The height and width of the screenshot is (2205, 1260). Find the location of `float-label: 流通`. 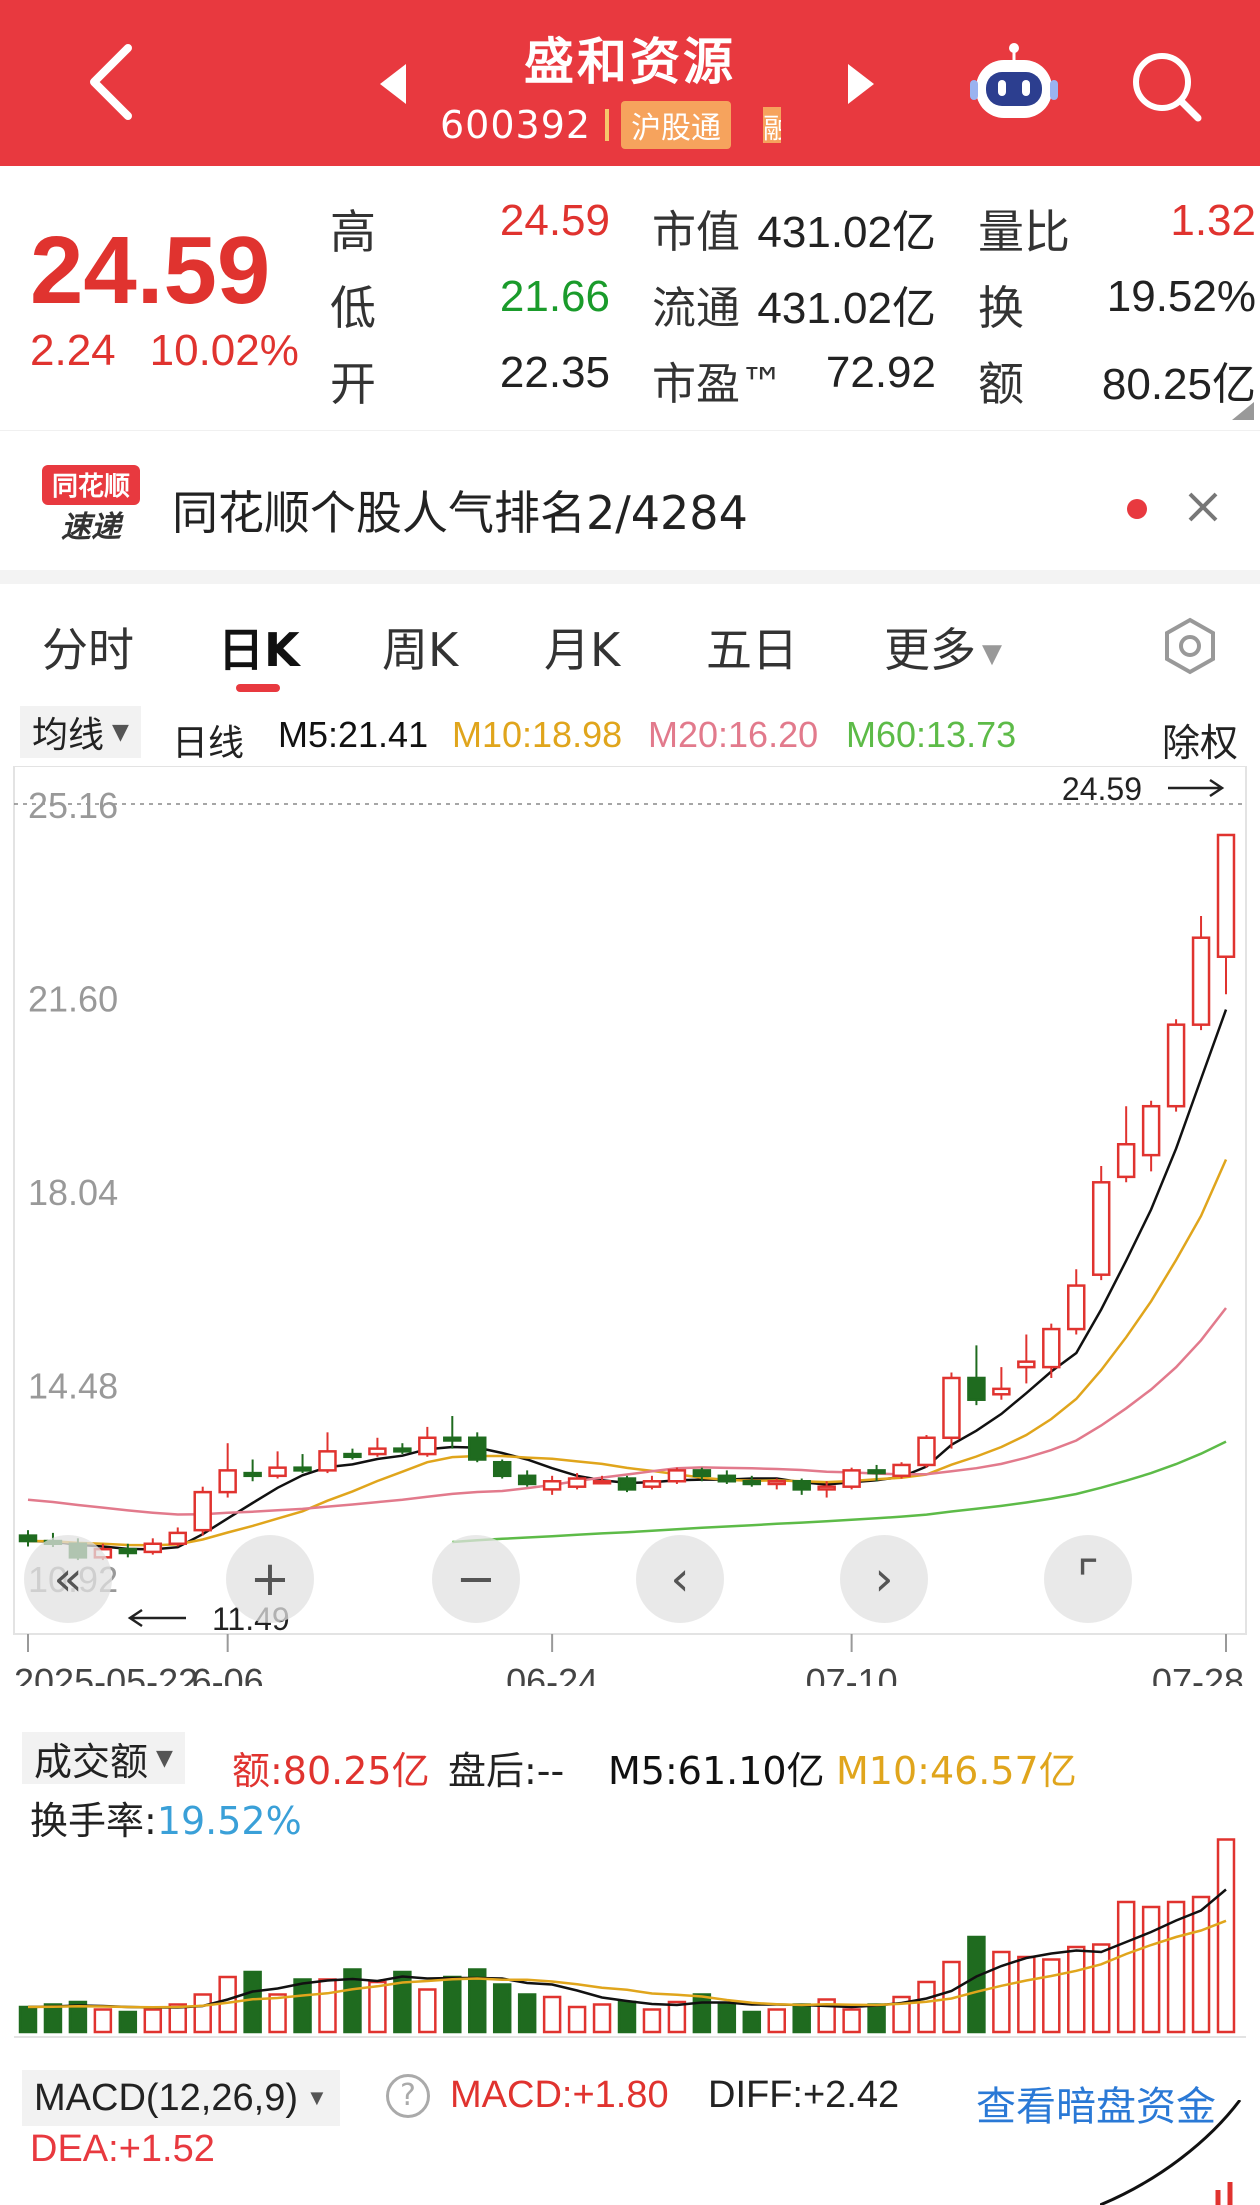

float-label: 流通 is located at coordinates (696, 308).